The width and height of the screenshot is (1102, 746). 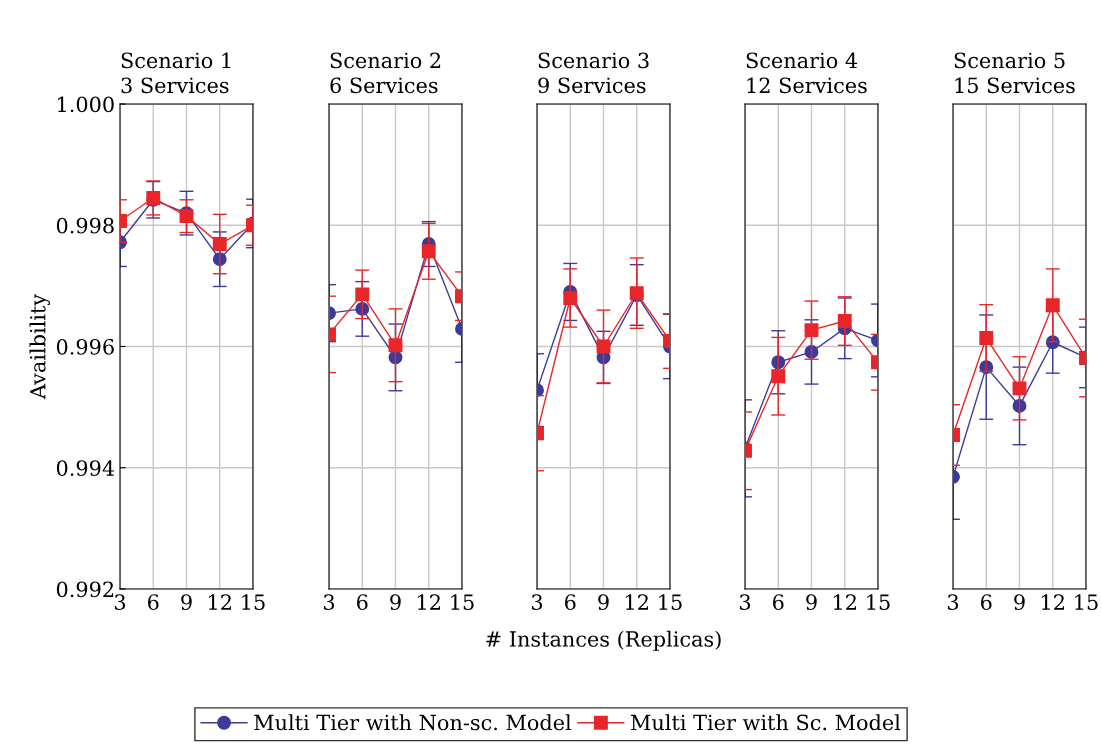 I want to click on chart-subtitle: 9 Services, so click(x=592, y=85).